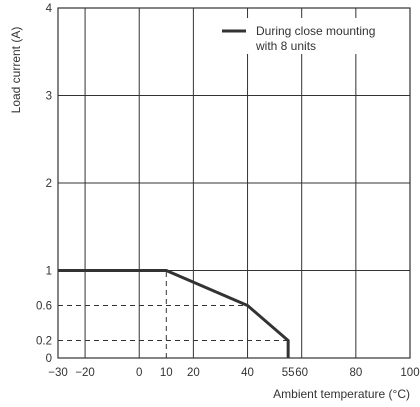 This screenshot has width=420, height=407. I want to click on legend-background, so click(311, 36).